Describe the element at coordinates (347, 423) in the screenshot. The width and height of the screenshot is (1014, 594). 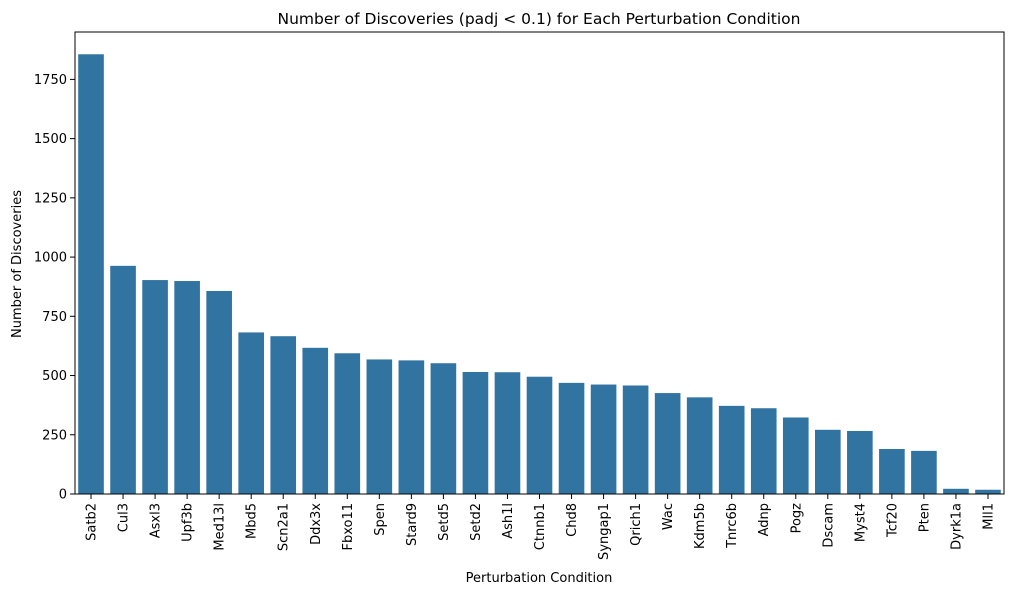
I see `bar-fbxo11` at that location.